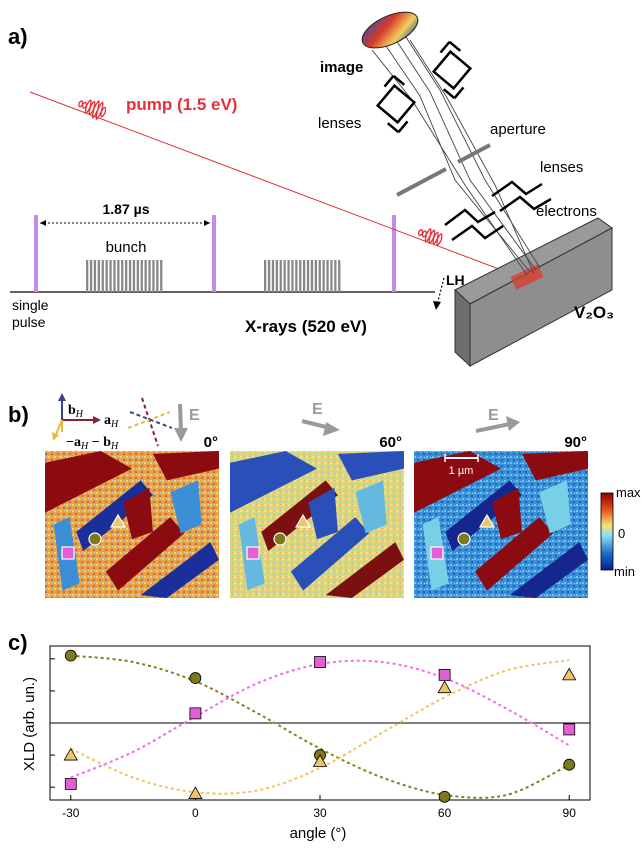  Describe the element at coordinates (320, 813) in the screenshot. I see `x-tick-label: 30` at that location.